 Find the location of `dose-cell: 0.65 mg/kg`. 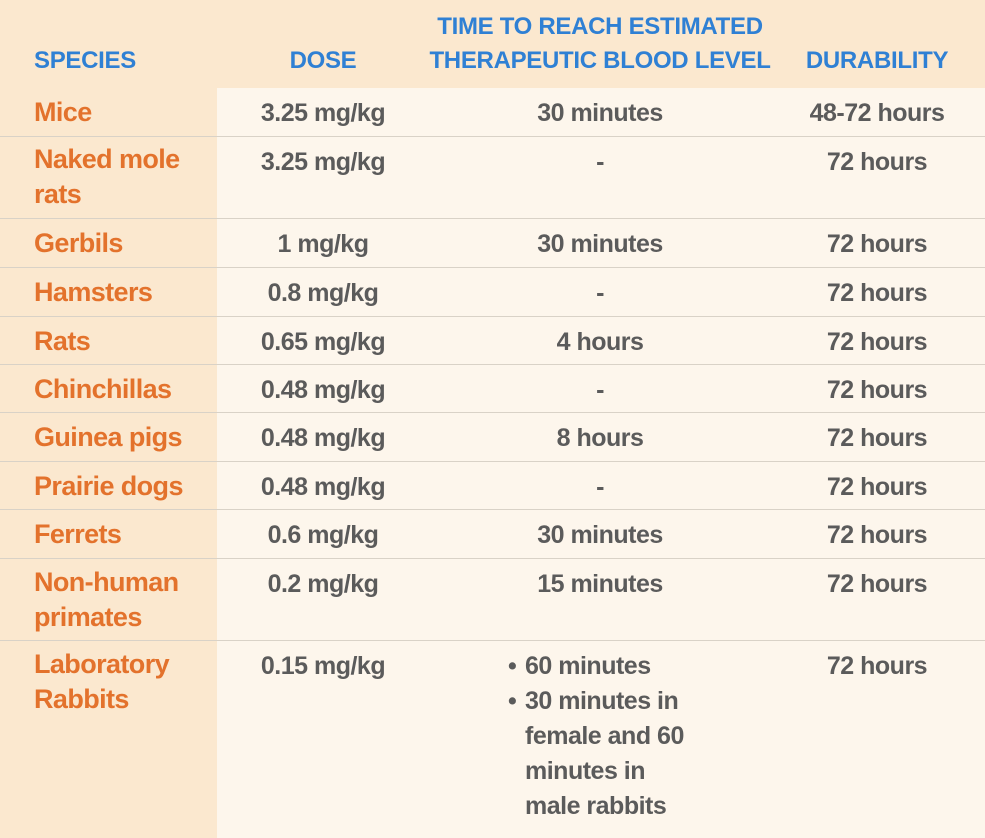

dose-cell: 0.65 mg/kg is located at coordinates (323, 342).